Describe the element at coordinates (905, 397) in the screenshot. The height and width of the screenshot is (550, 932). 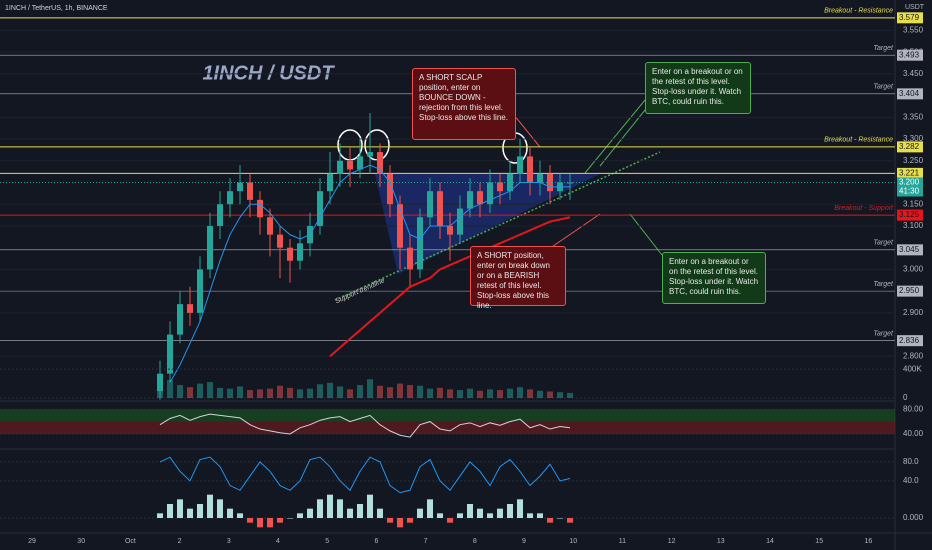
I see `y-tick-label: 0` at that location.